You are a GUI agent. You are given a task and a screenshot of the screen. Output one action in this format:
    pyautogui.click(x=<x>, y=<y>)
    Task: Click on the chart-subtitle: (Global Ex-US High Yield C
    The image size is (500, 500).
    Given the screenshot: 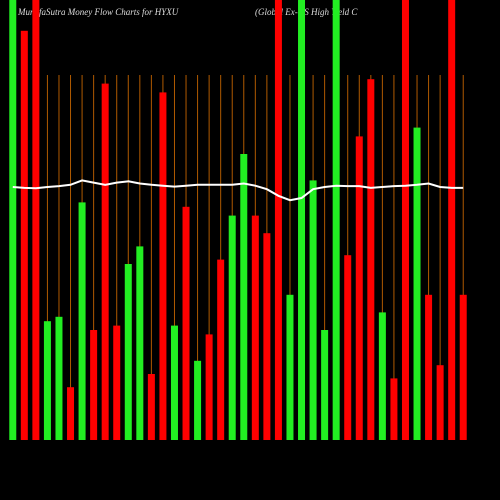 What is the action you would take?
    pyautogui.click(x=306, y=12)
    